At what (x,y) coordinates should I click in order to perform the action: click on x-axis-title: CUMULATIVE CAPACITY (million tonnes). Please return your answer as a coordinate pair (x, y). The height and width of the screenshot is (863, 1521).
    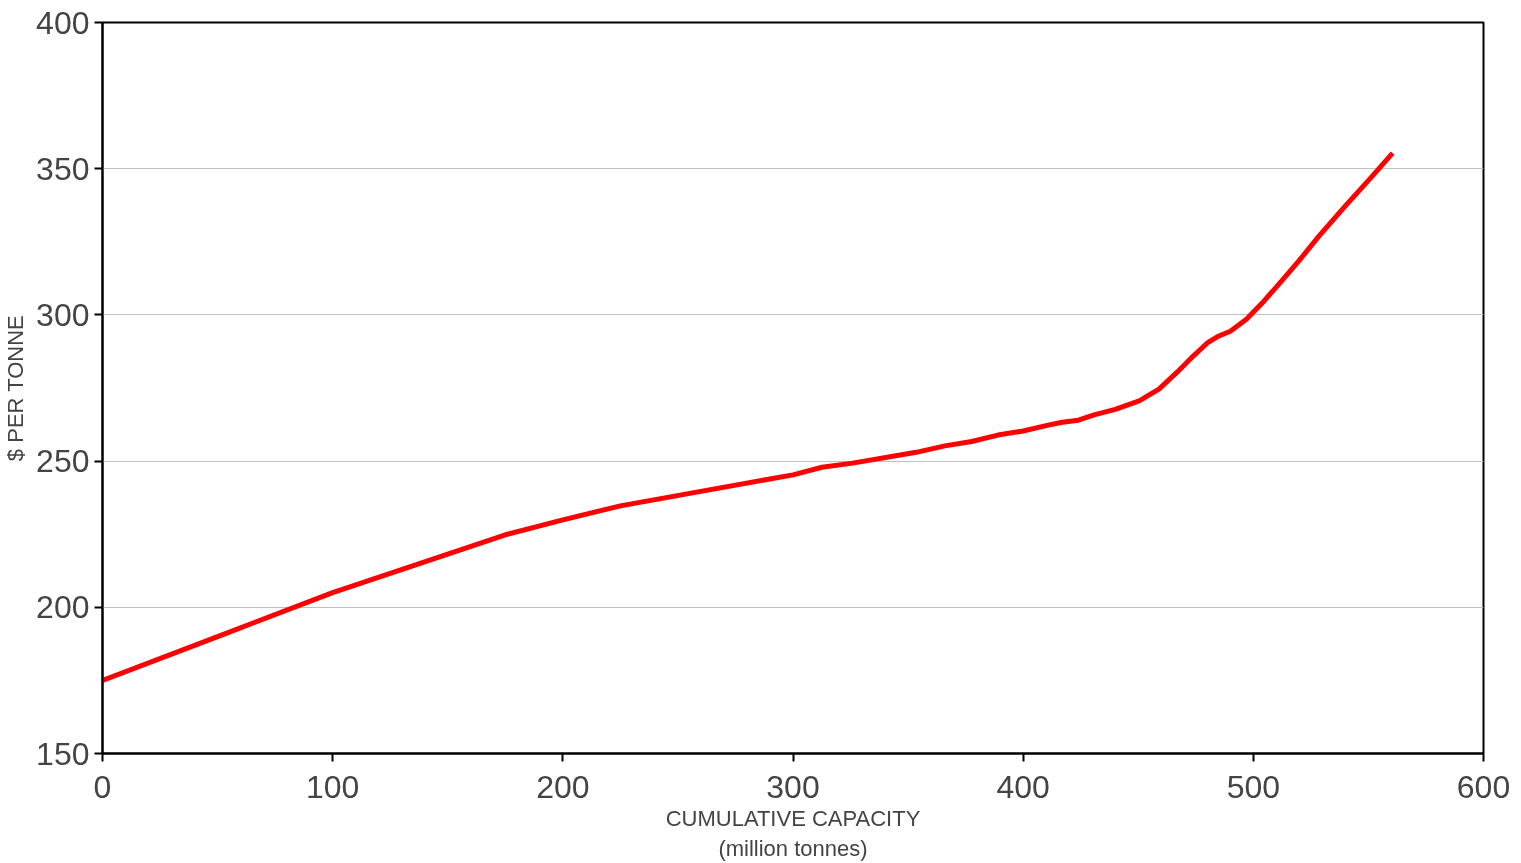
    Looking at the image, I should click on (793, 833).